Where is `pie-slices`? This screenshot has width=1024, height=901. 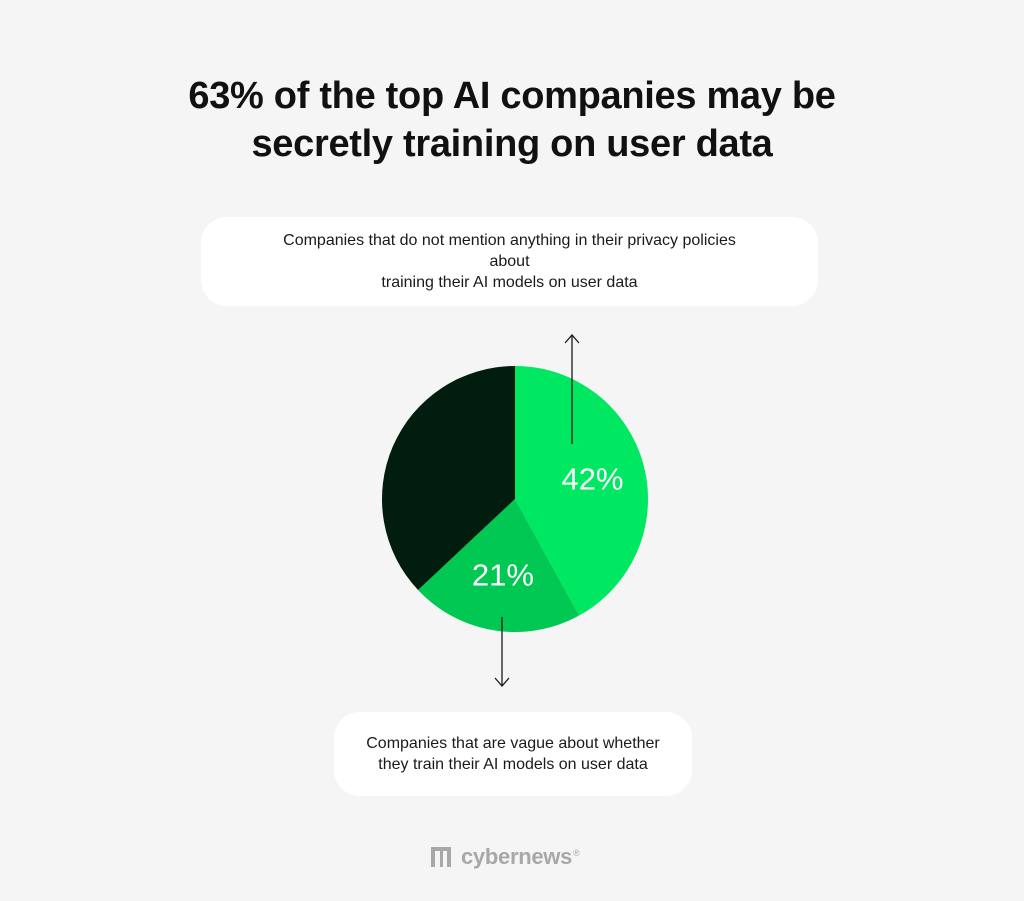 pie-slices is located at coordinates (515, 499).